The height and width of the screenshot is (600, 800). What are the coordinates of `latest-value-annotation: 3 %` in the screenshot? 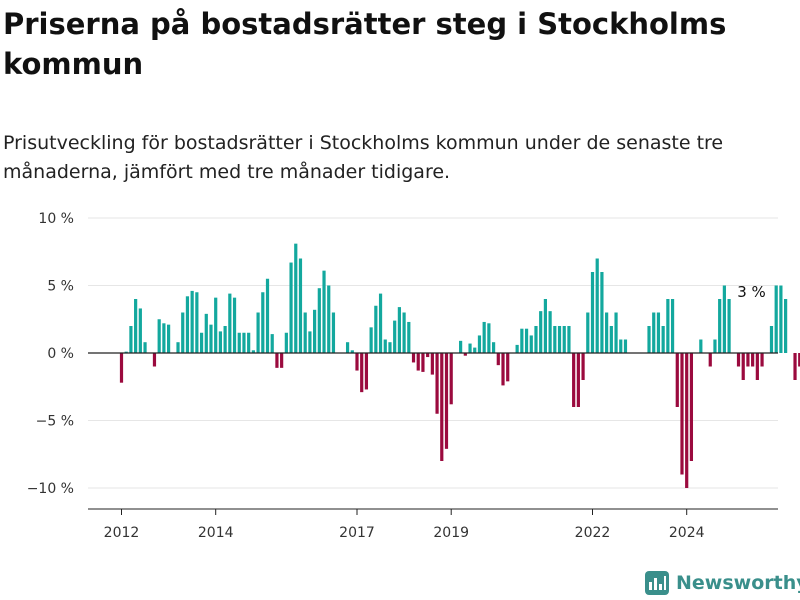 It's located at (751, 292).